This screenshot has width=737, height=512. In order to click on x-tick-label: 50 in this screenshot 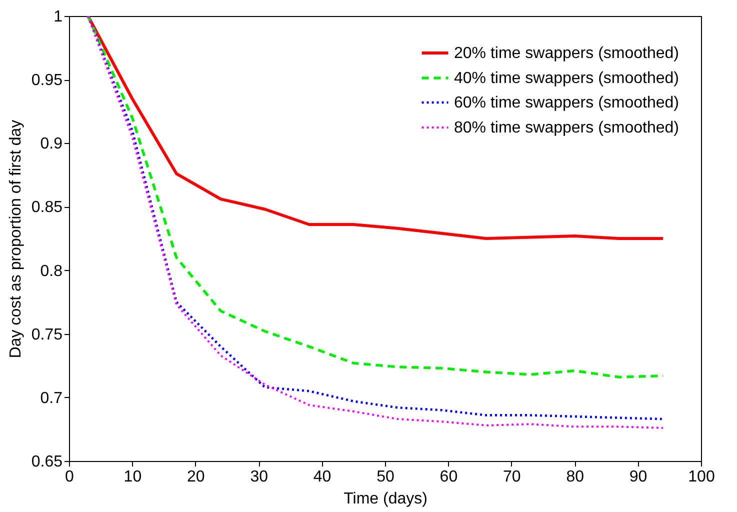, I will do `click(385, 477)`.